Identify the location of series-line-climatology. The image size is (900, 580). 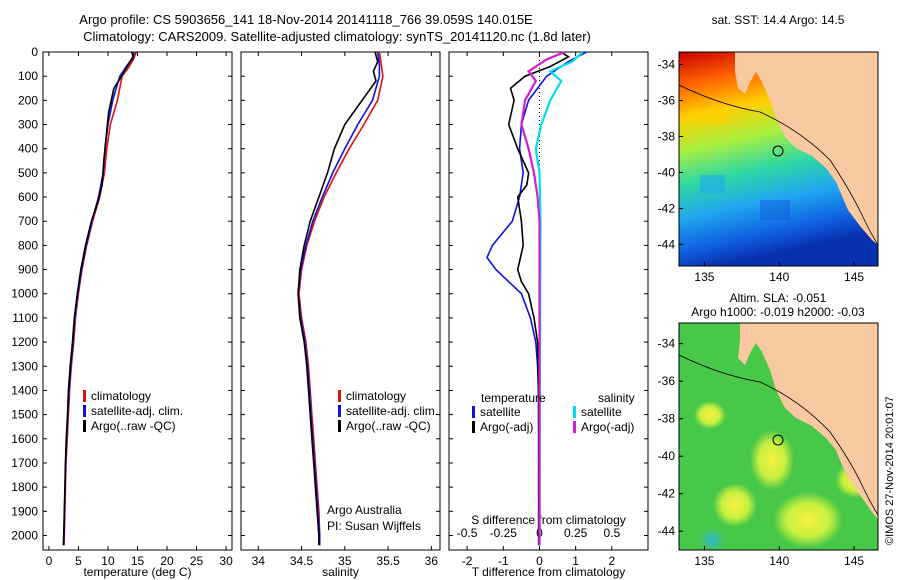
(341, 298).